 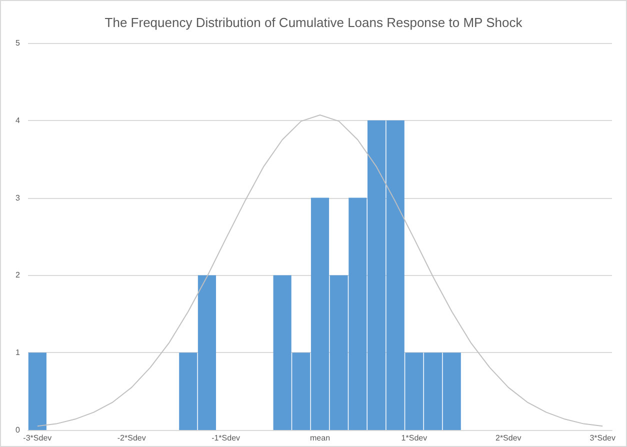 I want to click on y-tick-label: 4, so click(x=18, y=120).